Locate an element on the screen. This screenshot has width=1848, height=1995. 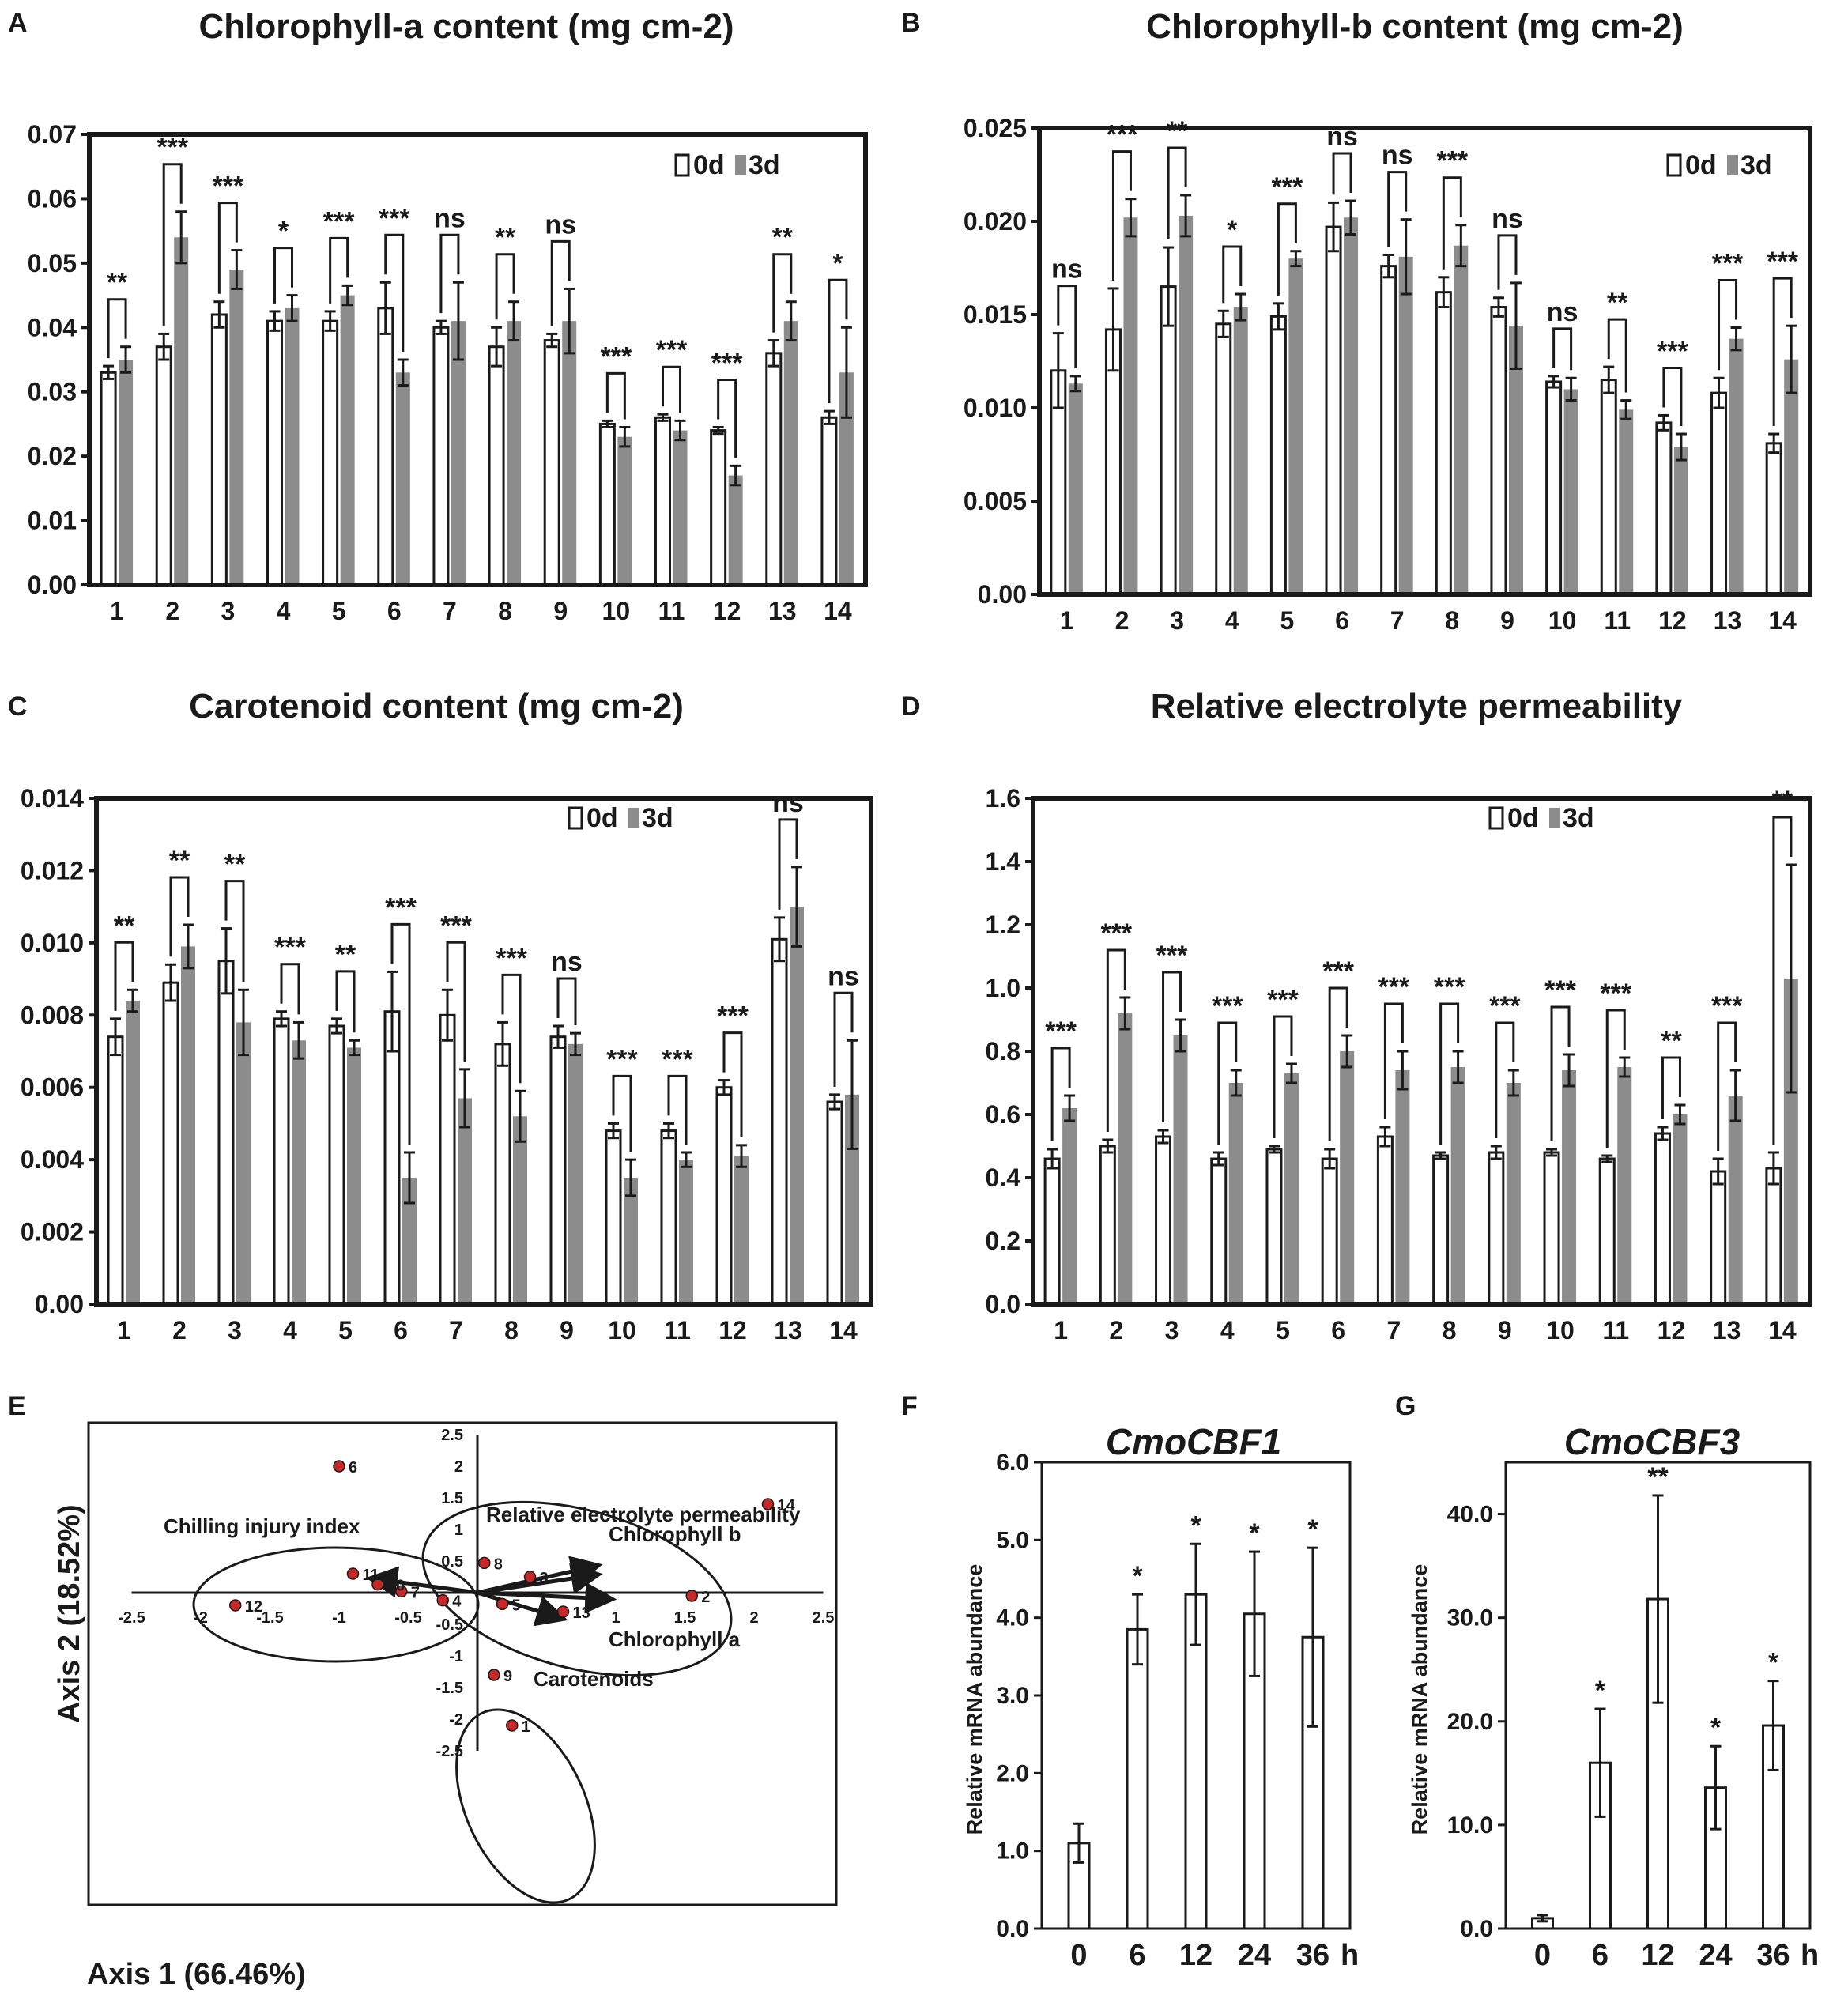
y-tick-label: 1.4 is located at coordinates (1003, 861).